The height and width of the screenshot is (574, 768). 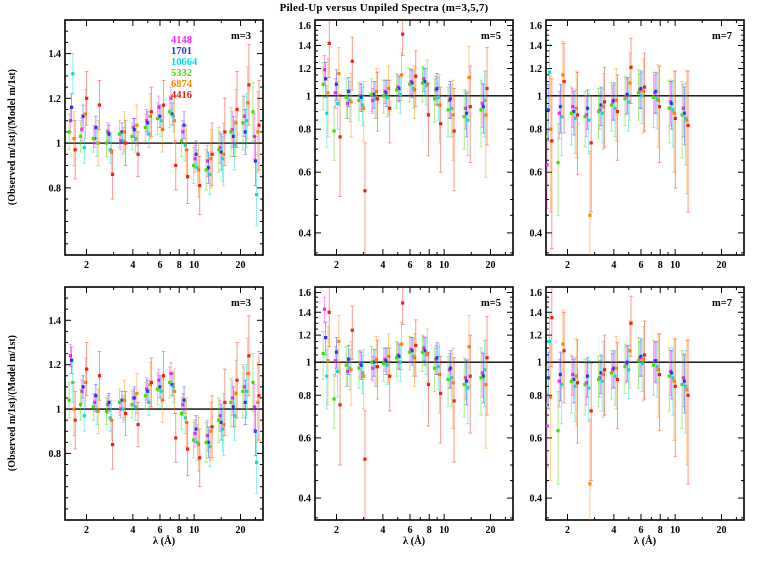 What do you see at coordinates (491, 303) in the screenshot?
I see `panel-label-m5-bottom: m=5` at bounding box center [491, 303].